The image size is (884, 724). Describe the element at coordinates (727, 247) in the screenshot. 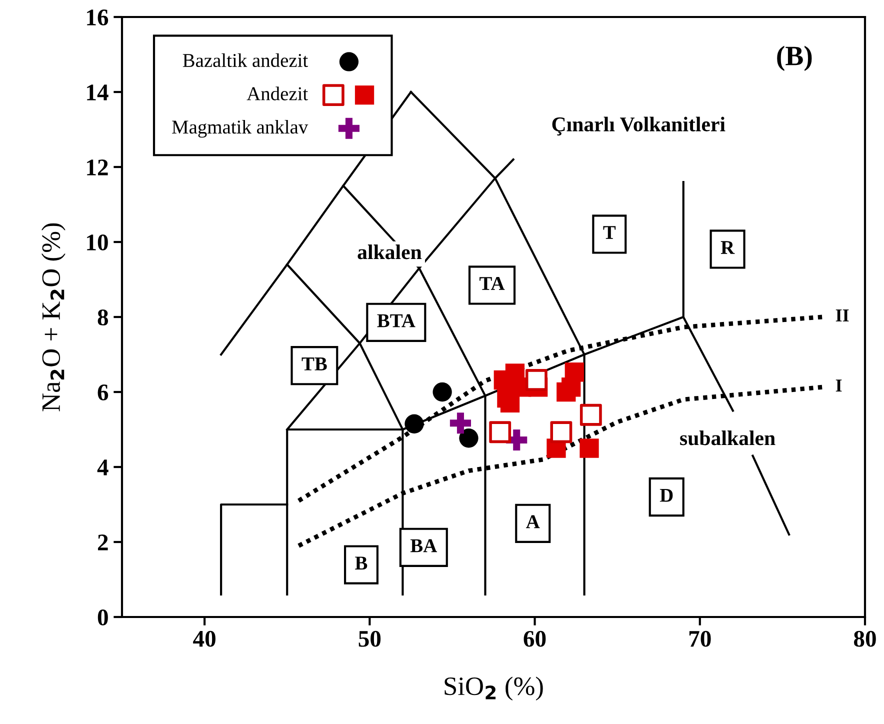

I see `annotation: R` at that location.